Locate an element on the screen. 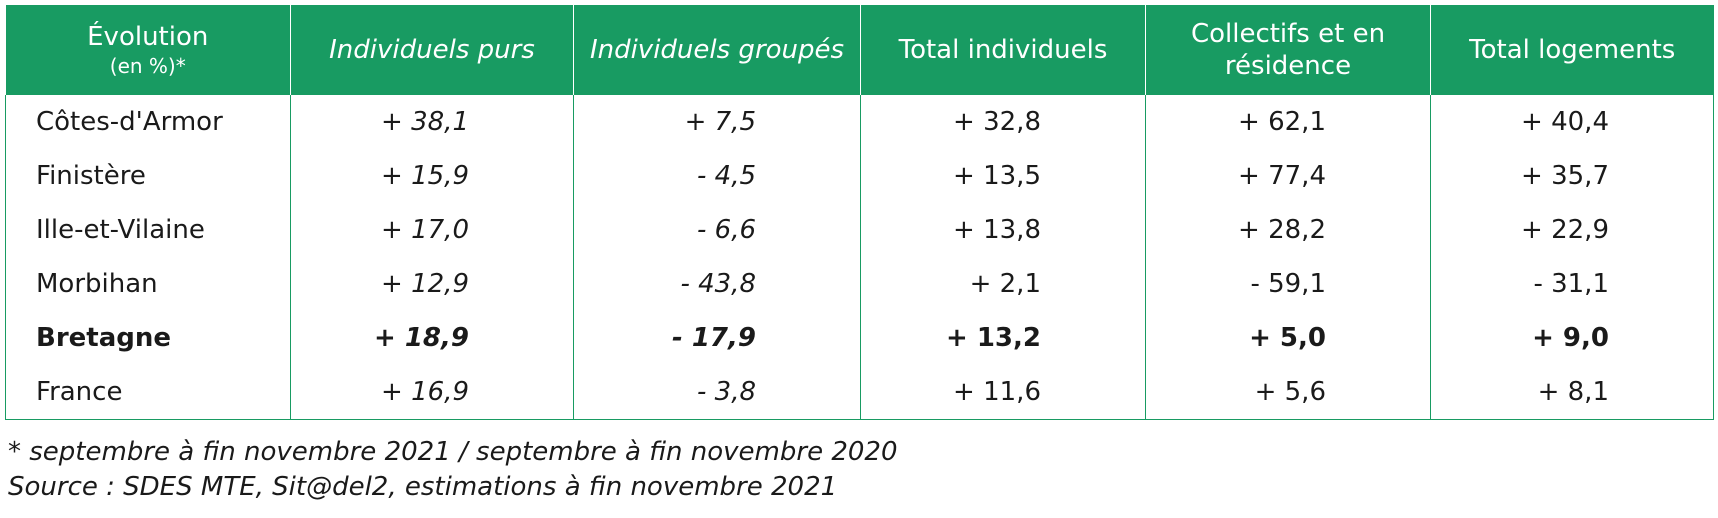 Image resolution: width=1718 pixels, height=518 pixels. table-row: France + 16,9- 3,8 + 11,6 + 5,6 + 8,1 is located at coordinates (859, 392).